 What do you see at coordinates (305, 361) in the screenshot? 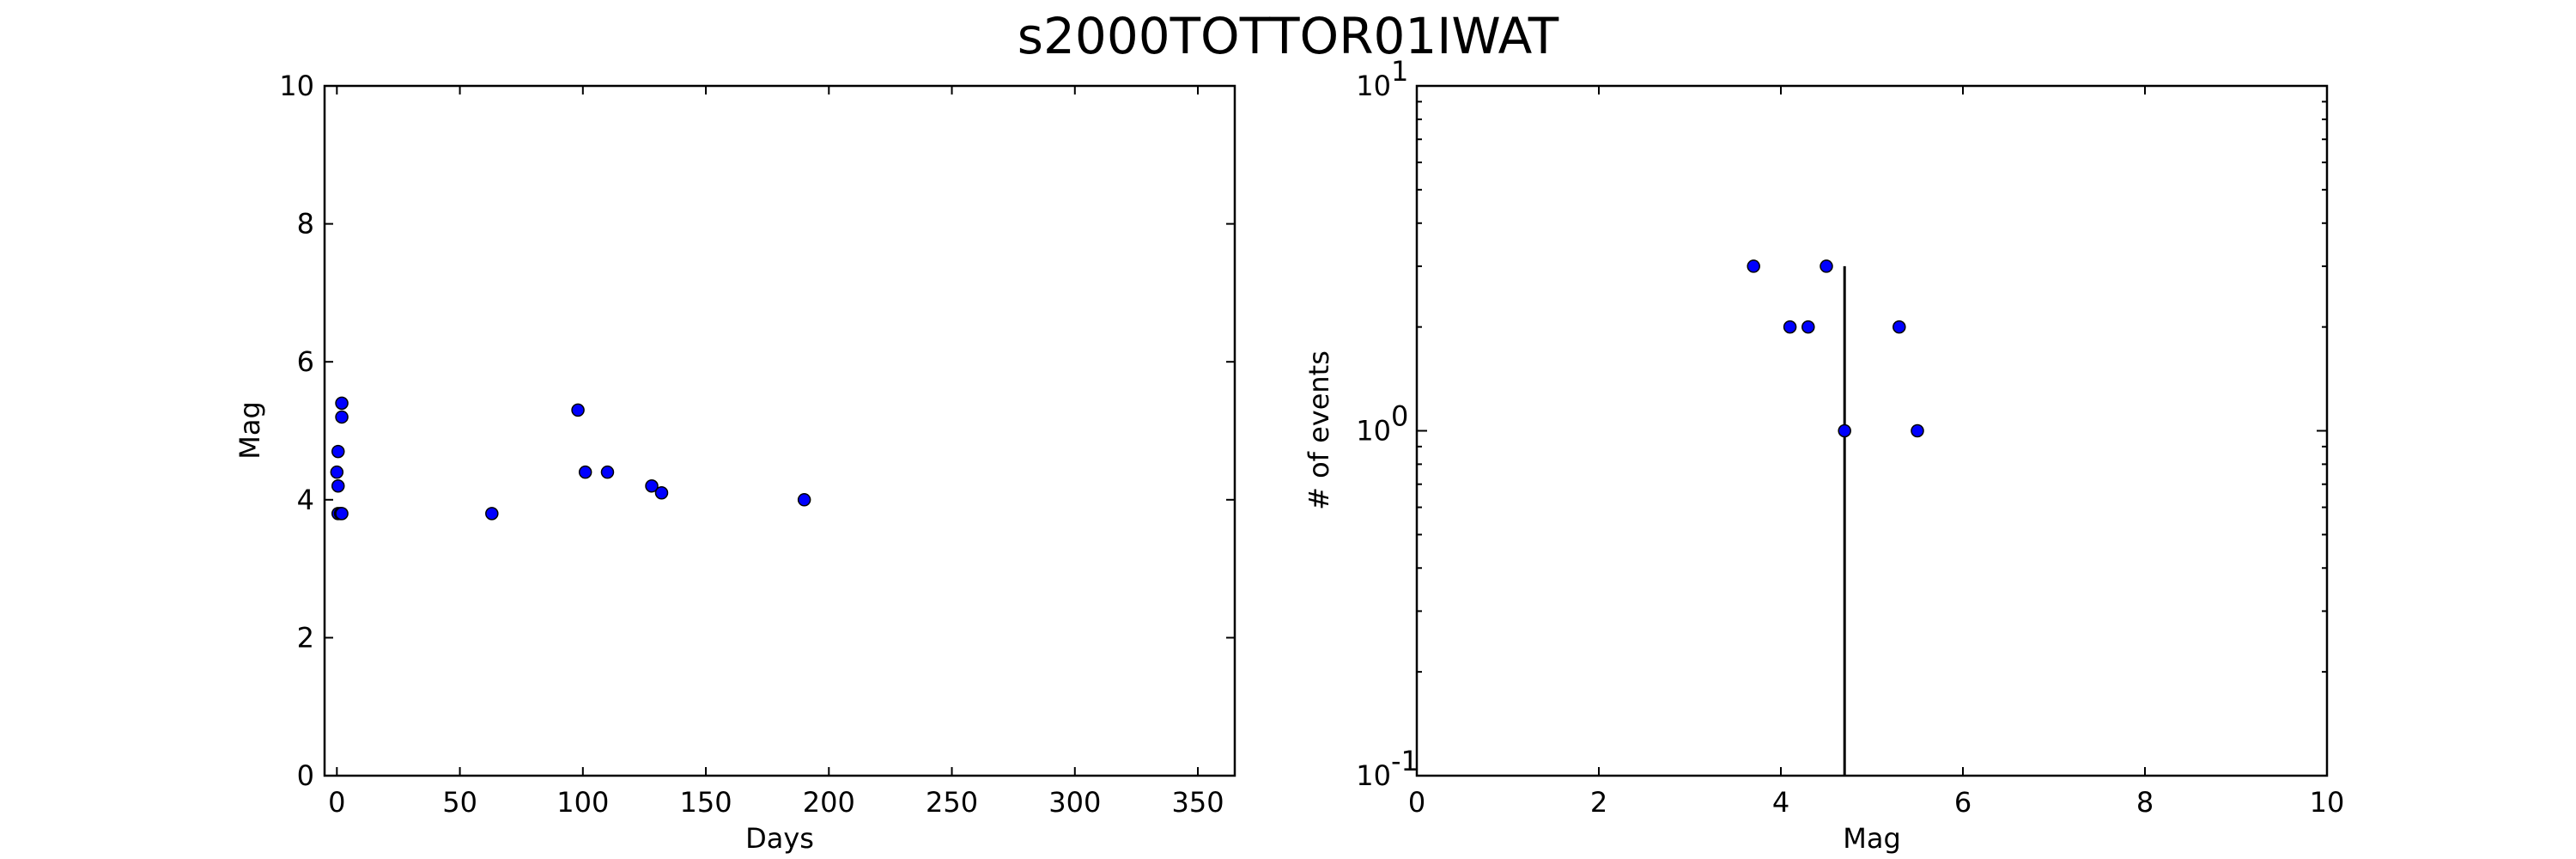
I see `left-y-tick-label: 6` at bounding box center [305, 361].